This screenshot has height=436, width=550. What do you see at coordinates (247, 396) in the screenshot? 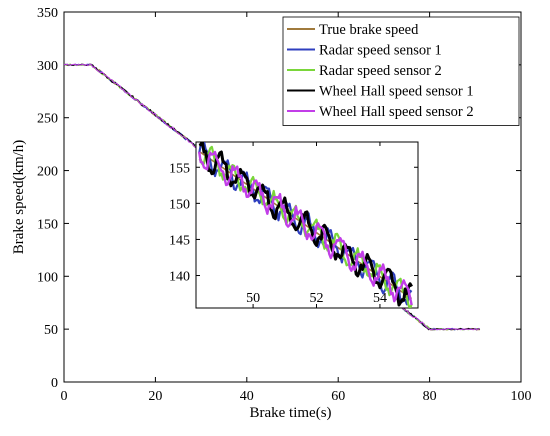
I see `x-tick-label: 40` at bounding box center [247, 396].